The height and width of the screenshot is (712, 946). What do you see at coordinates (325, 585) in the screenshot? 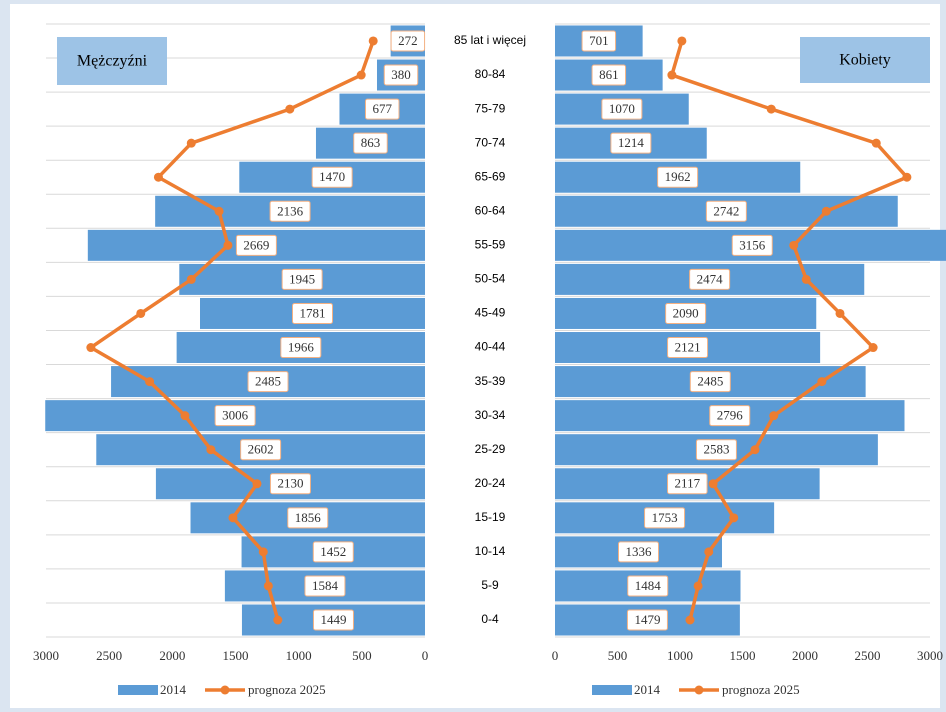
I see `data-label: 1584` at bounding box center [325, 585].